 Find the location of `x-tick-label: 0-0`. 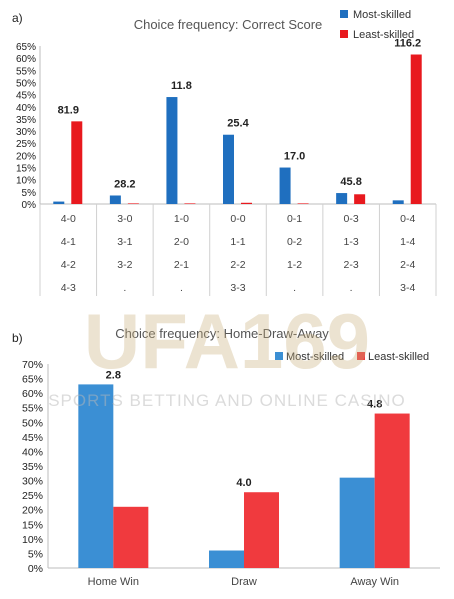

x-tick-label: 0-0 is located at coordinates (237, 219).